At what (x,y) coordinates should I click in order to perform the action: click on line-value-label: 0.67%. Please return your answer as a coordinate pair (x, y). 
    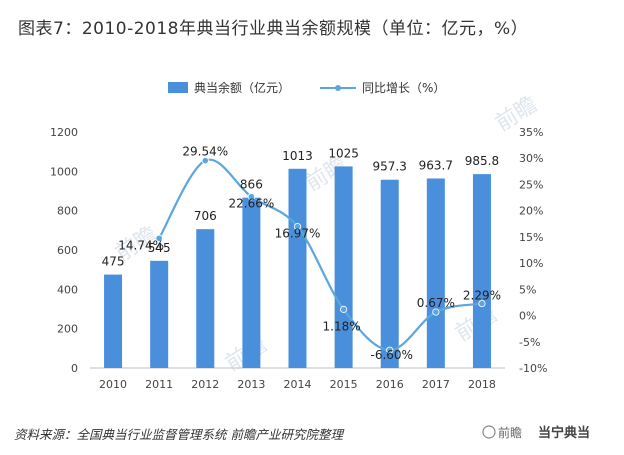
    Looking at the image, I should click on (436, 303).